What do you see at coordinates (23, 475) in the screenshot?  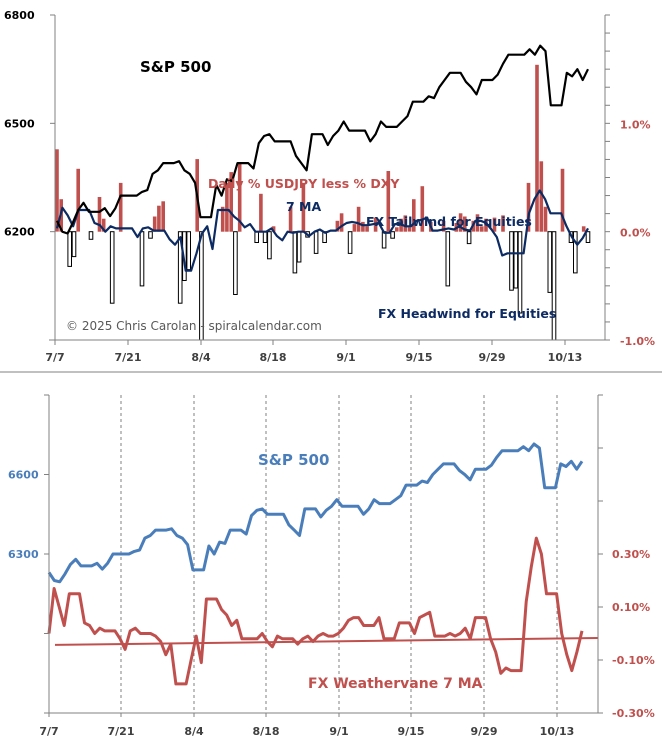 I see `left-tick-label: 6600` at bounding box center [23, 475].